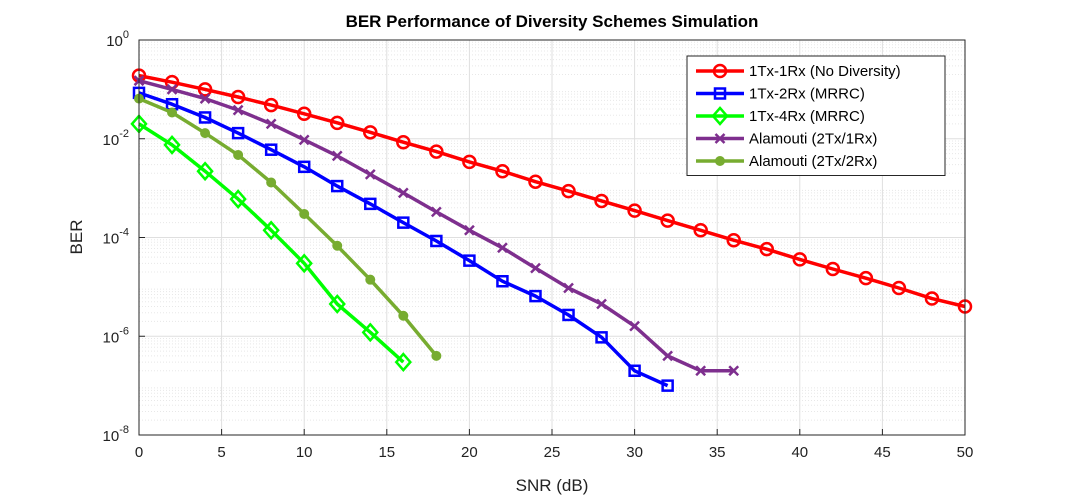 The image size is (1067, 496). Describe the element at coordinates (552, 485) in the screenshot. I see `x-axis-label: SNR (dB)` at that location.